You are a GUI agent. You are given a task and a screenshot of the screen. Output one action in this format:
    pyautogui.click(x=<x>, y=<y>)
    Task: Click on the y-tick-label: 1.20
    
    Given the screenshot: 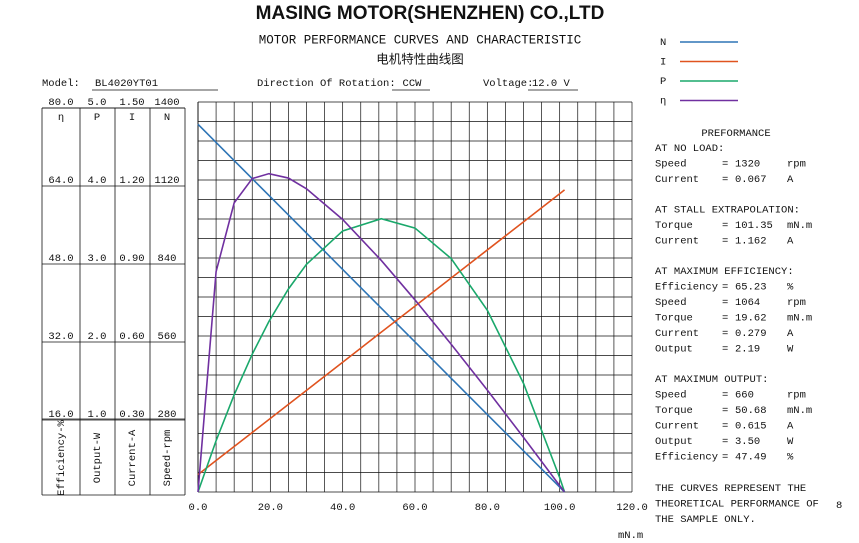 What is the action you would take?
    pyautogui.click(x=131, y=181)
    